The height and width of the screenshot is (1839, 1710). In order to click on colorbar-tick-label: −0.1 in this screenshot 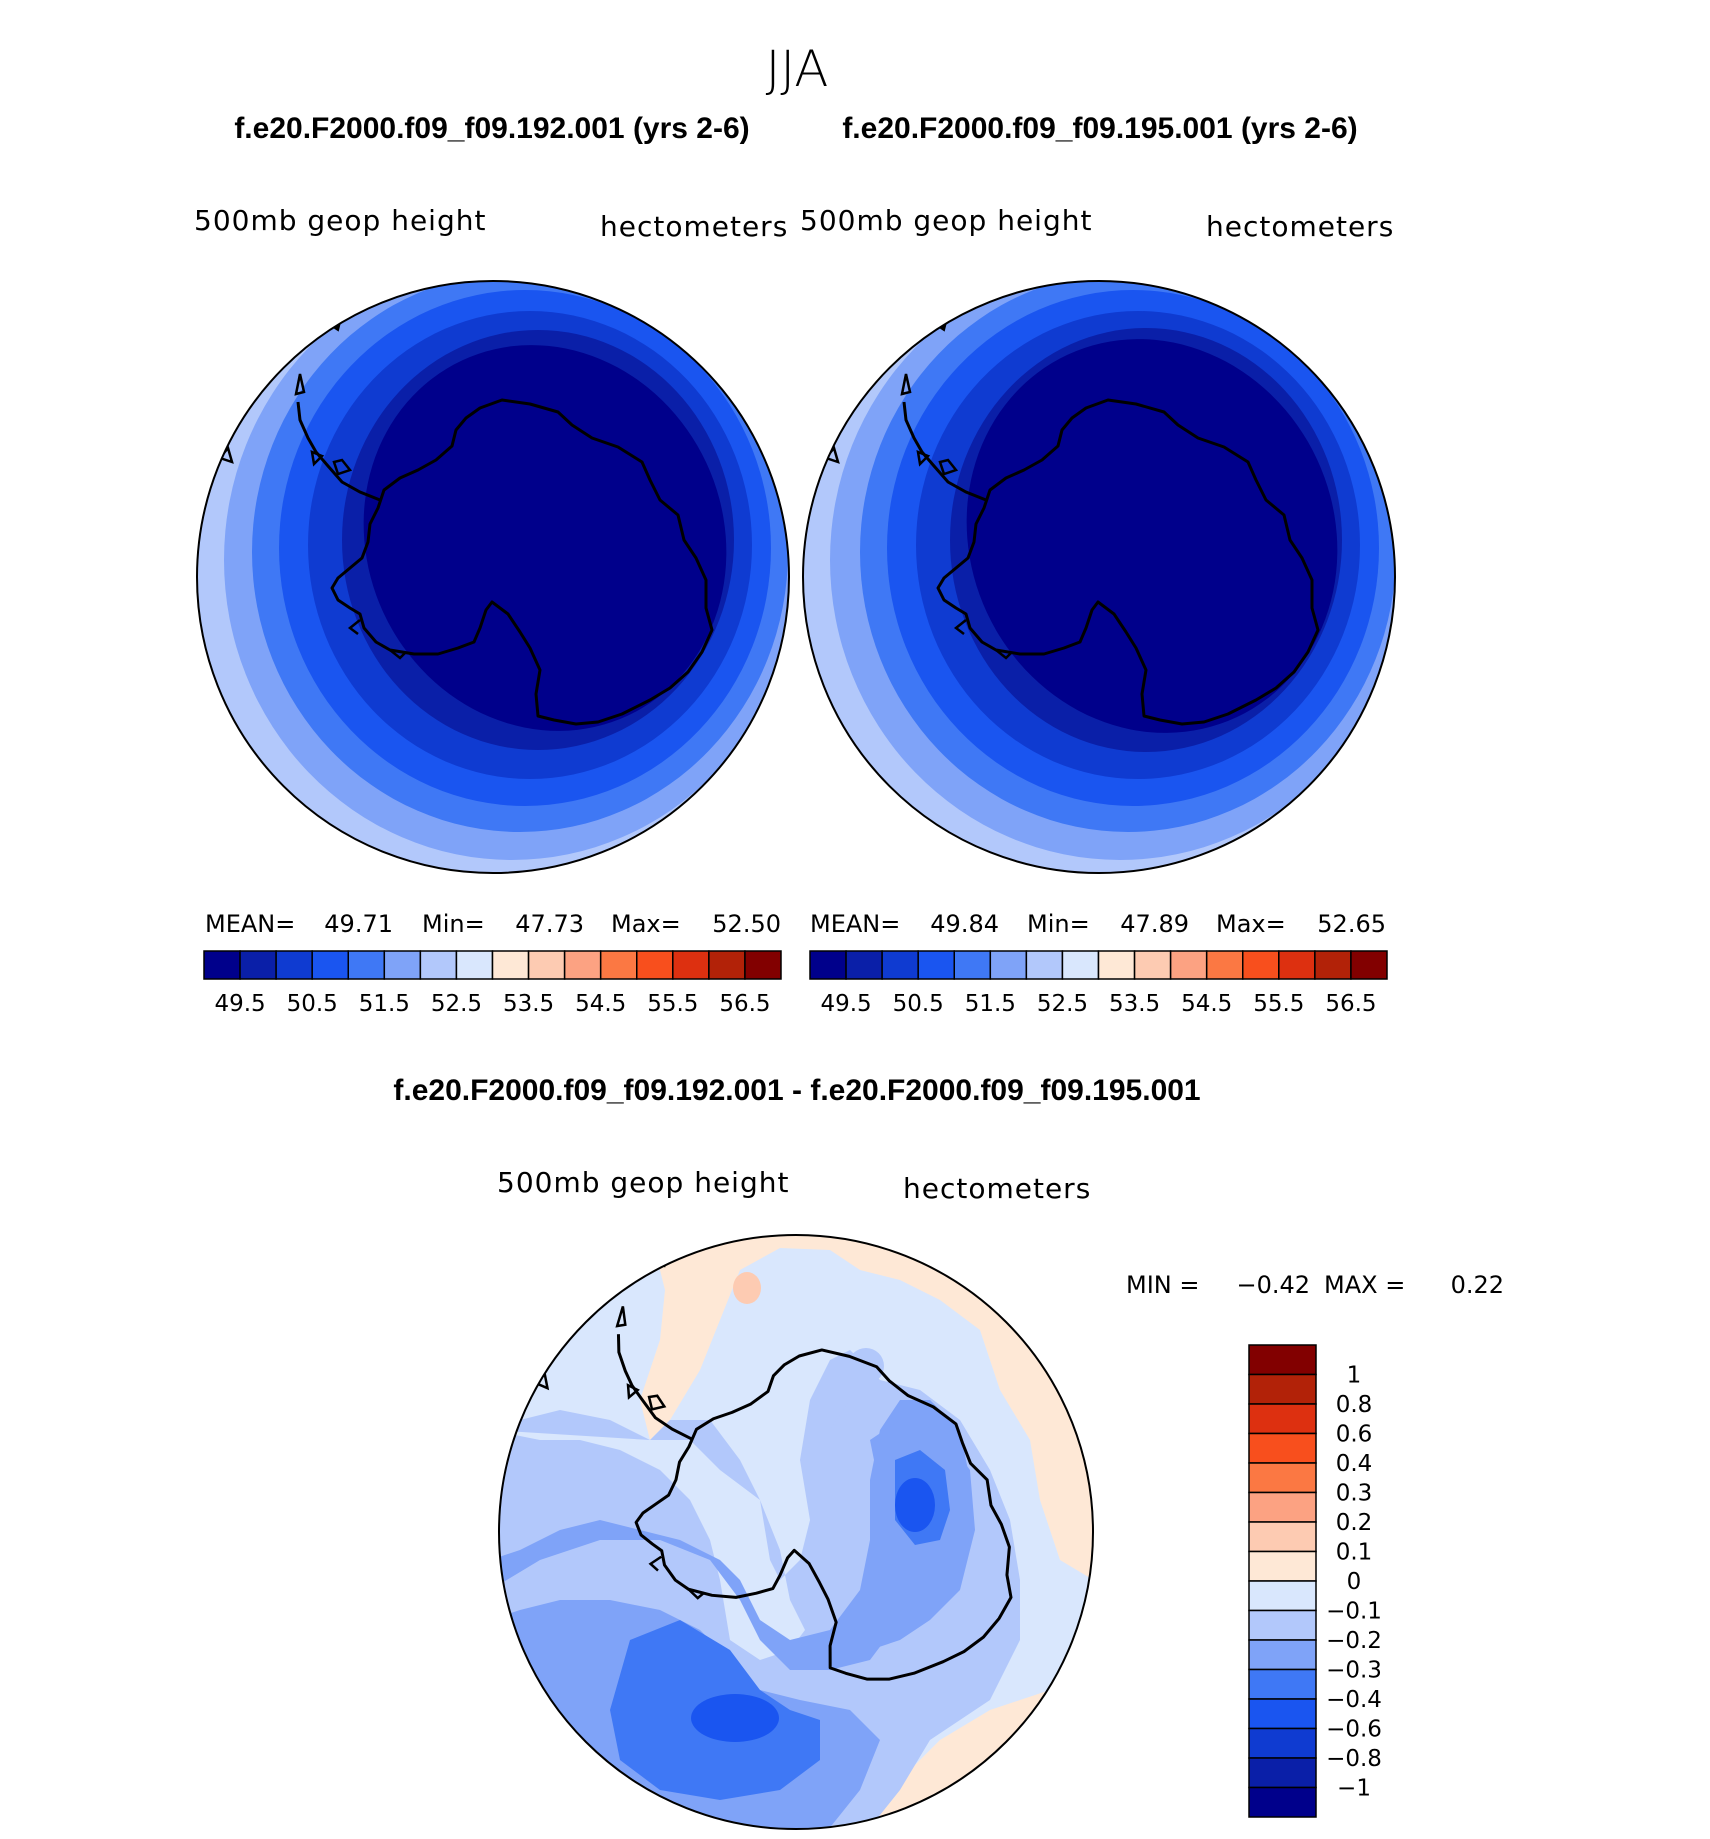, I will do `click(1354, 1612)`.